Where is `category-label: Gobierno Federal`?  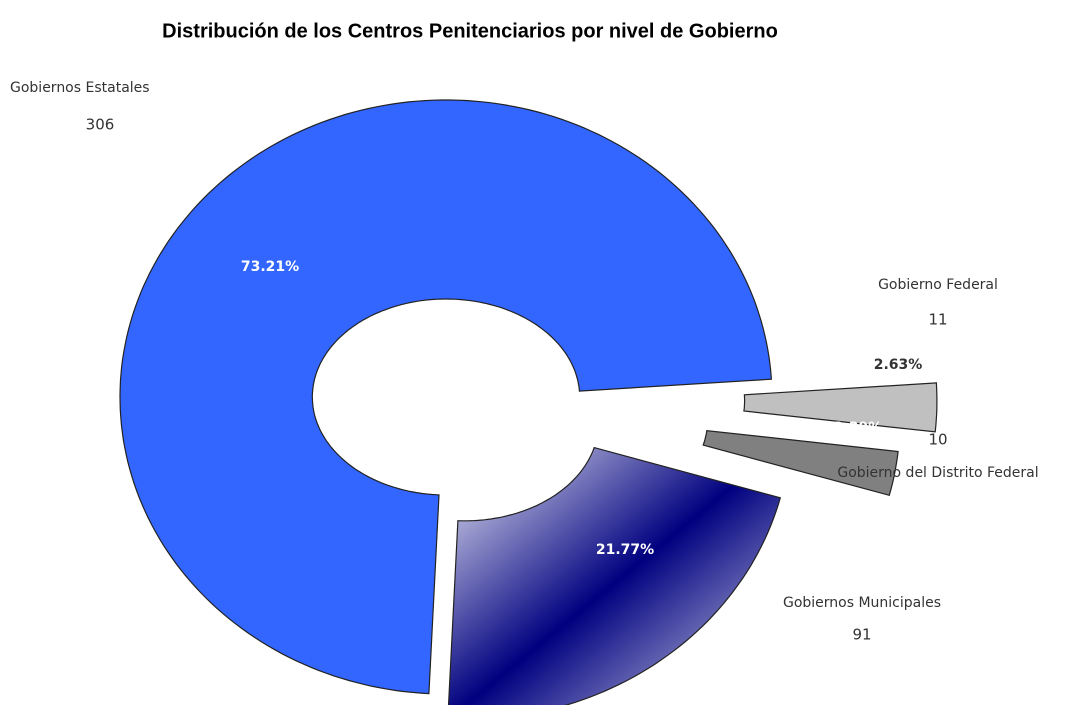
category-label: Gobierno Federal is located at coordinates (938, 285).